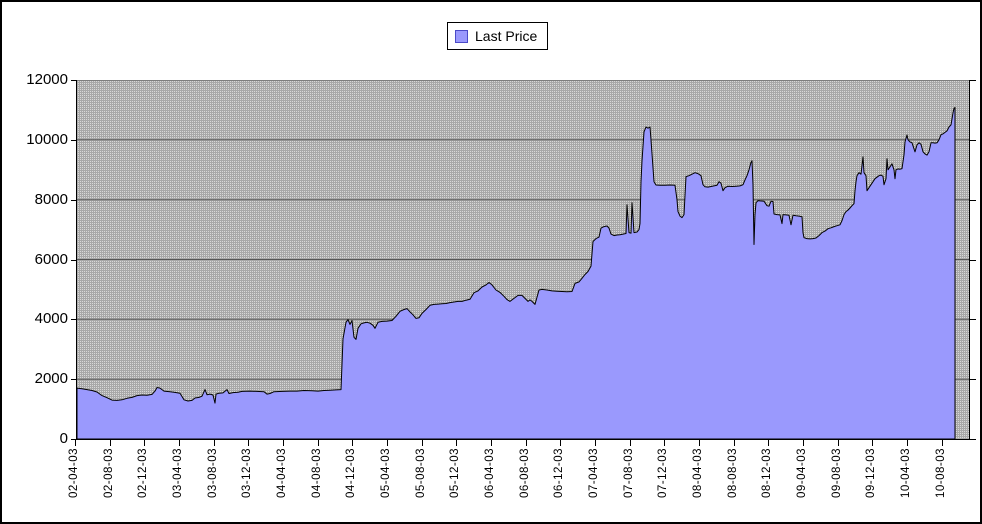 The width and height of the screenshot is (982, 524). I want to click on y-tick-label: 10000, so click(47, 139).